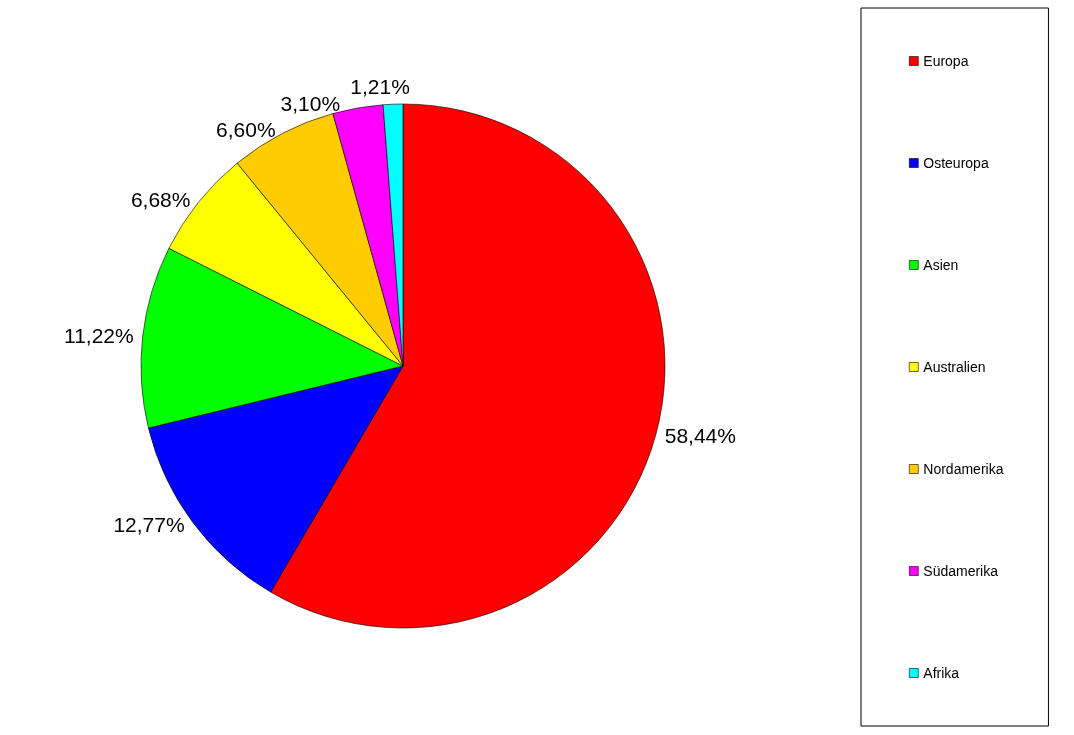 This screenshot has height=735, width=1074. What do you see at coordinates (961, 571) in the screenshot?
I see `legend-label: Südamerika` at bounding box center [961, 571].